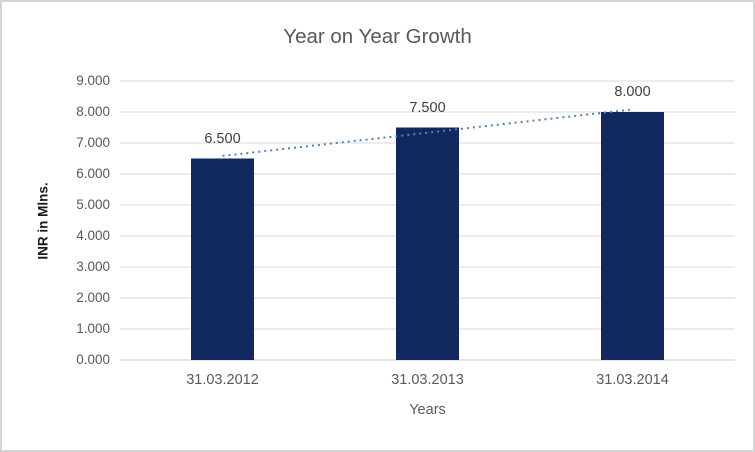 Image resolution: width=755 pixels, height=452 pixels. Describe the element at coordinates (93, 204) in the screenshot. I see `y-tick-label: 5.000` at that location.